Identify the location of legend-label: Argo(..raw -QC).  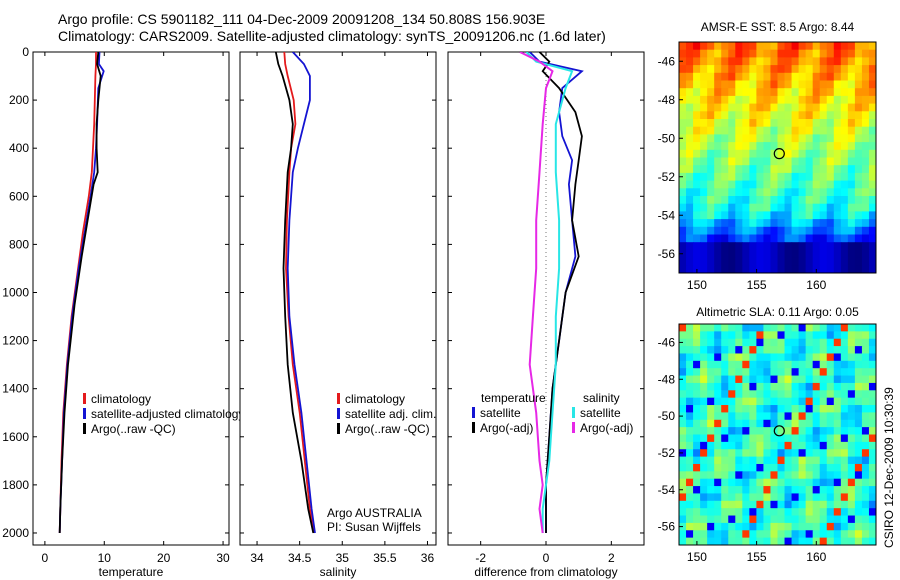
(133, 429).